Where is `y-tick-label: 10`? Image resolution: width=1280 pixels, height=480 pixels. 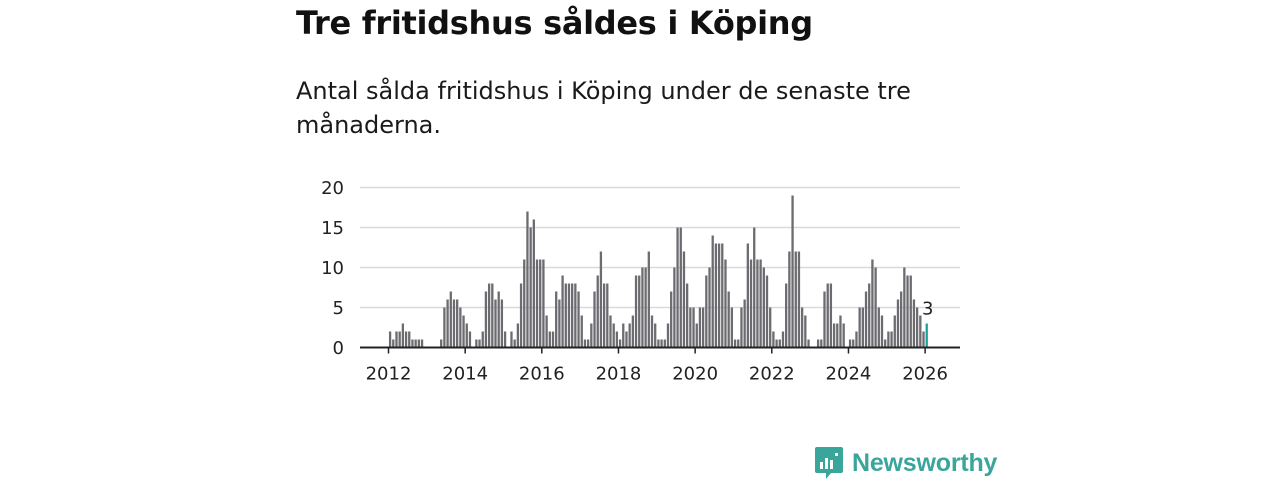
y-tick-label: 10 is located at coordinates (332, 268).